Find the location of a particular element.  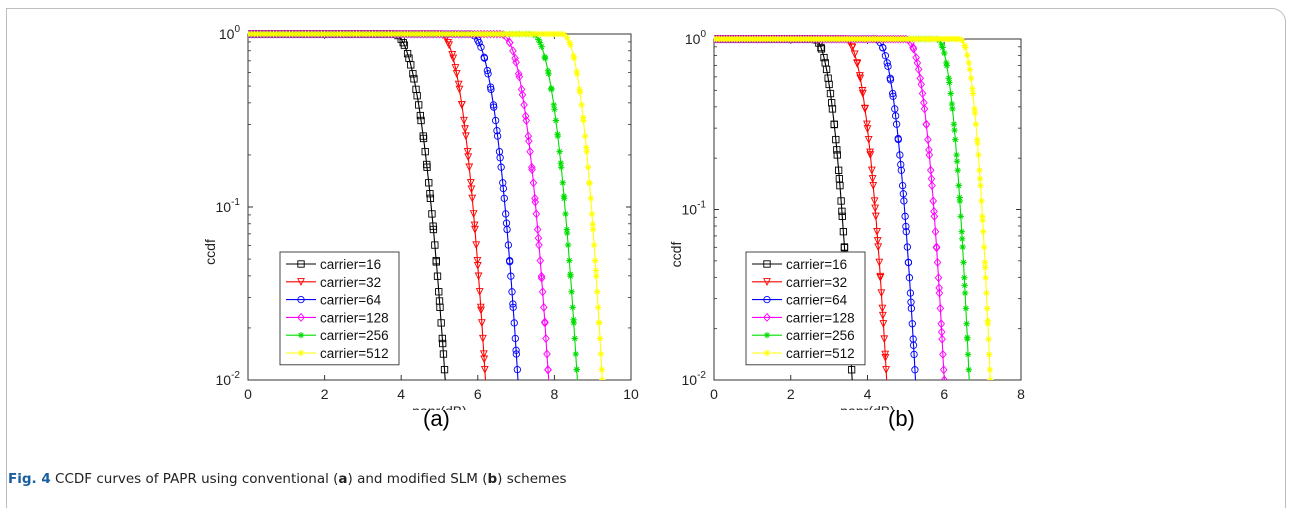

legend-label: carrier=64 is located at coordinates (817, 300).